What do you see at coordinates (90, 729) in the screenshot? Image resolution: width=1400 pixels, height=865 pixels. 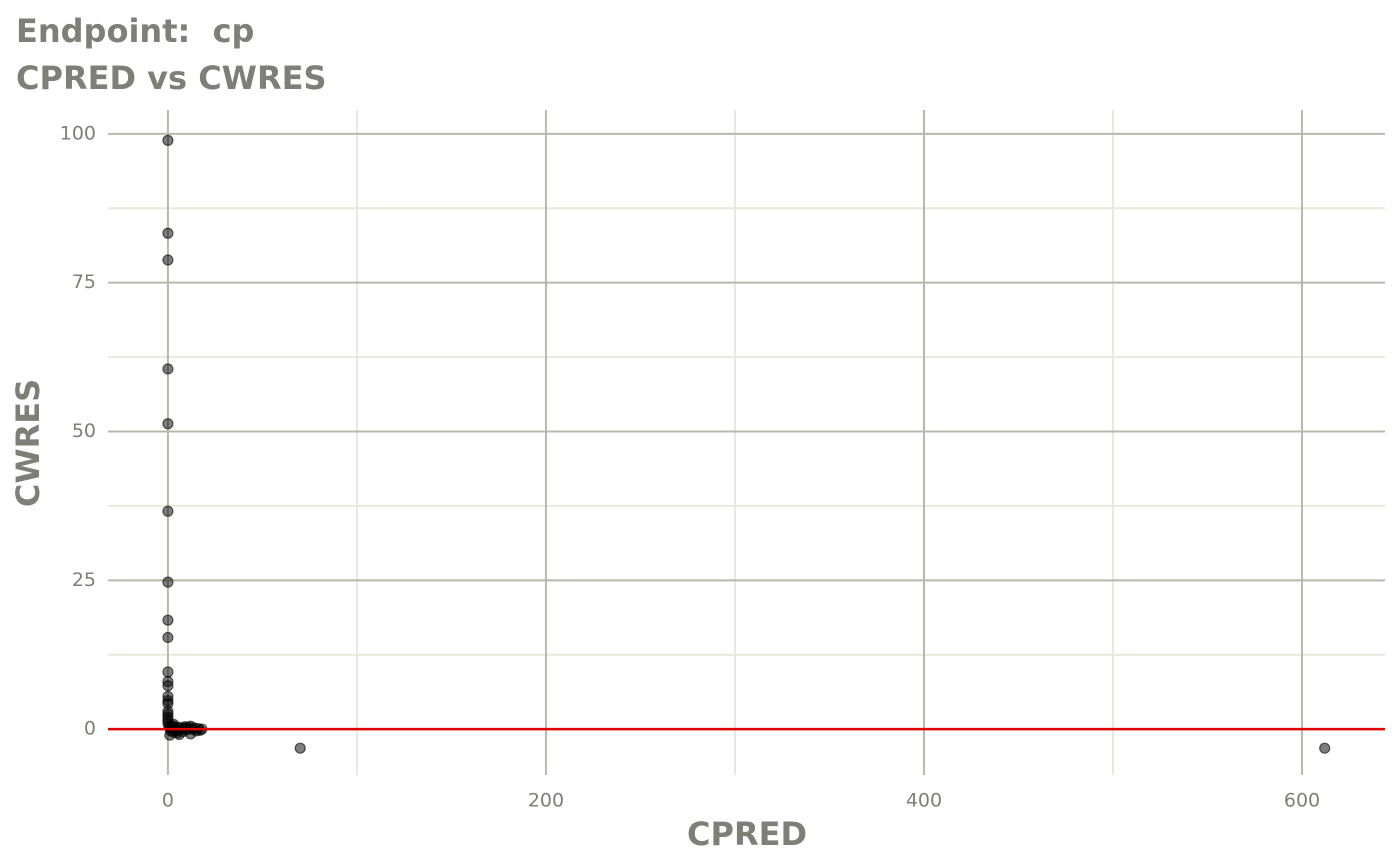 I see `y-tick-label: 0` at bounding box center [90, 729].